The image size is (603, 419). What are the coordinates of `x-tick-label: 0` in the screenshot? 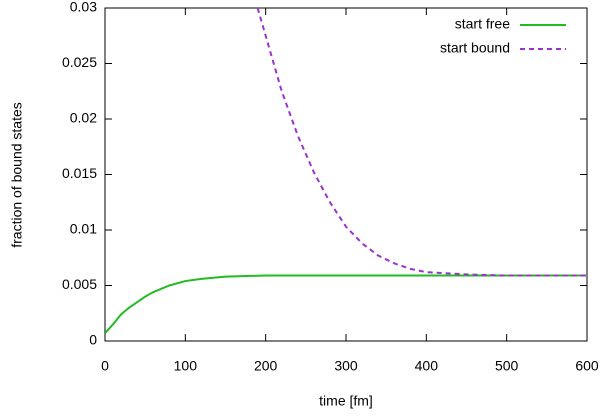 It's located at (105, 366).